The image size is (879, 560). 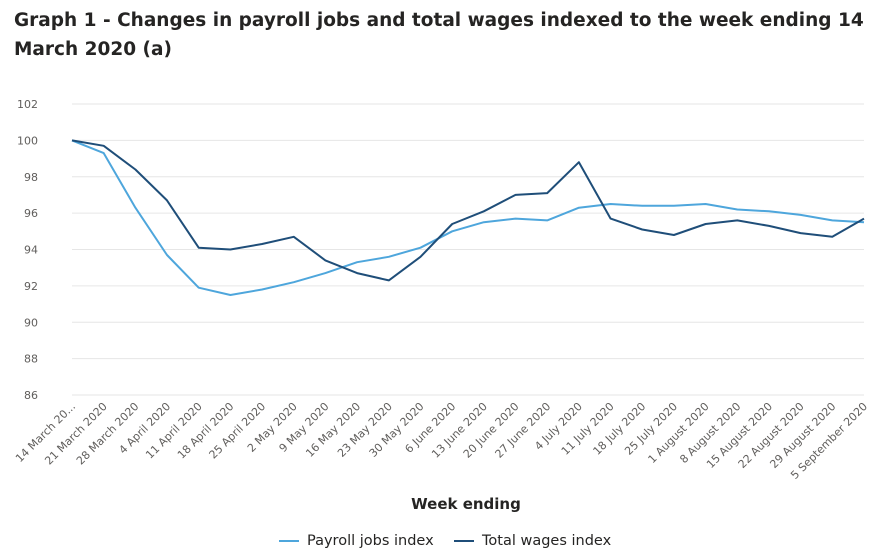 What do you see at coordinates (439, 545) in the screenshot?
I see `legend: Payroll jobs index Total wages index` at bounding box center [439, 545].